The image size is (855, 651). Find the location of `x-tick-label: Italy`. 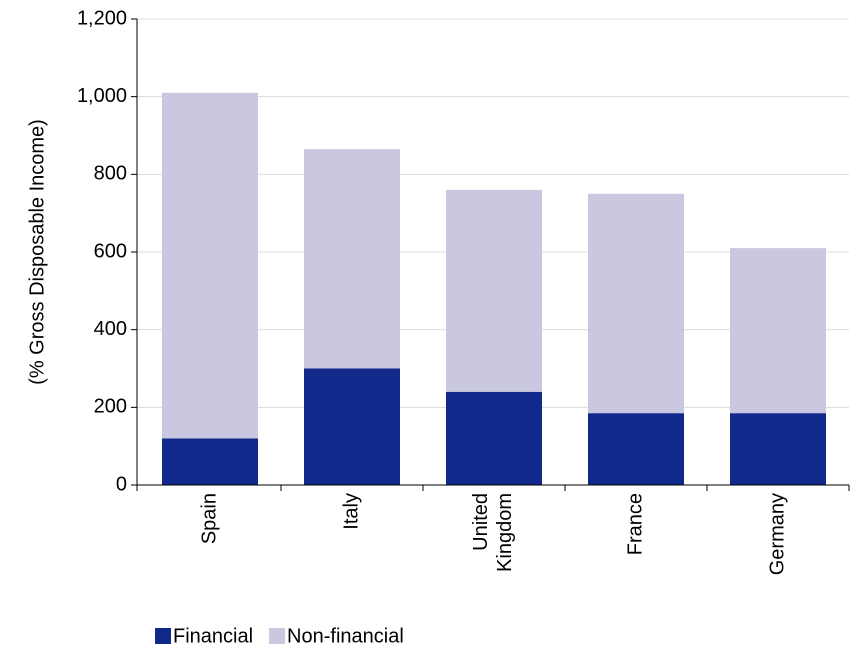

x-tick-label: Italy is located at coordinates (351, 511).